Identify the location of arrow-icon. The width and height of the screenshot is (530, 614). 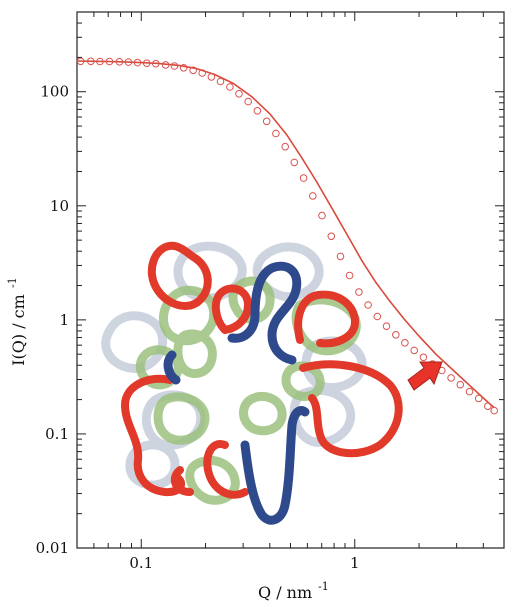
(425, 376).